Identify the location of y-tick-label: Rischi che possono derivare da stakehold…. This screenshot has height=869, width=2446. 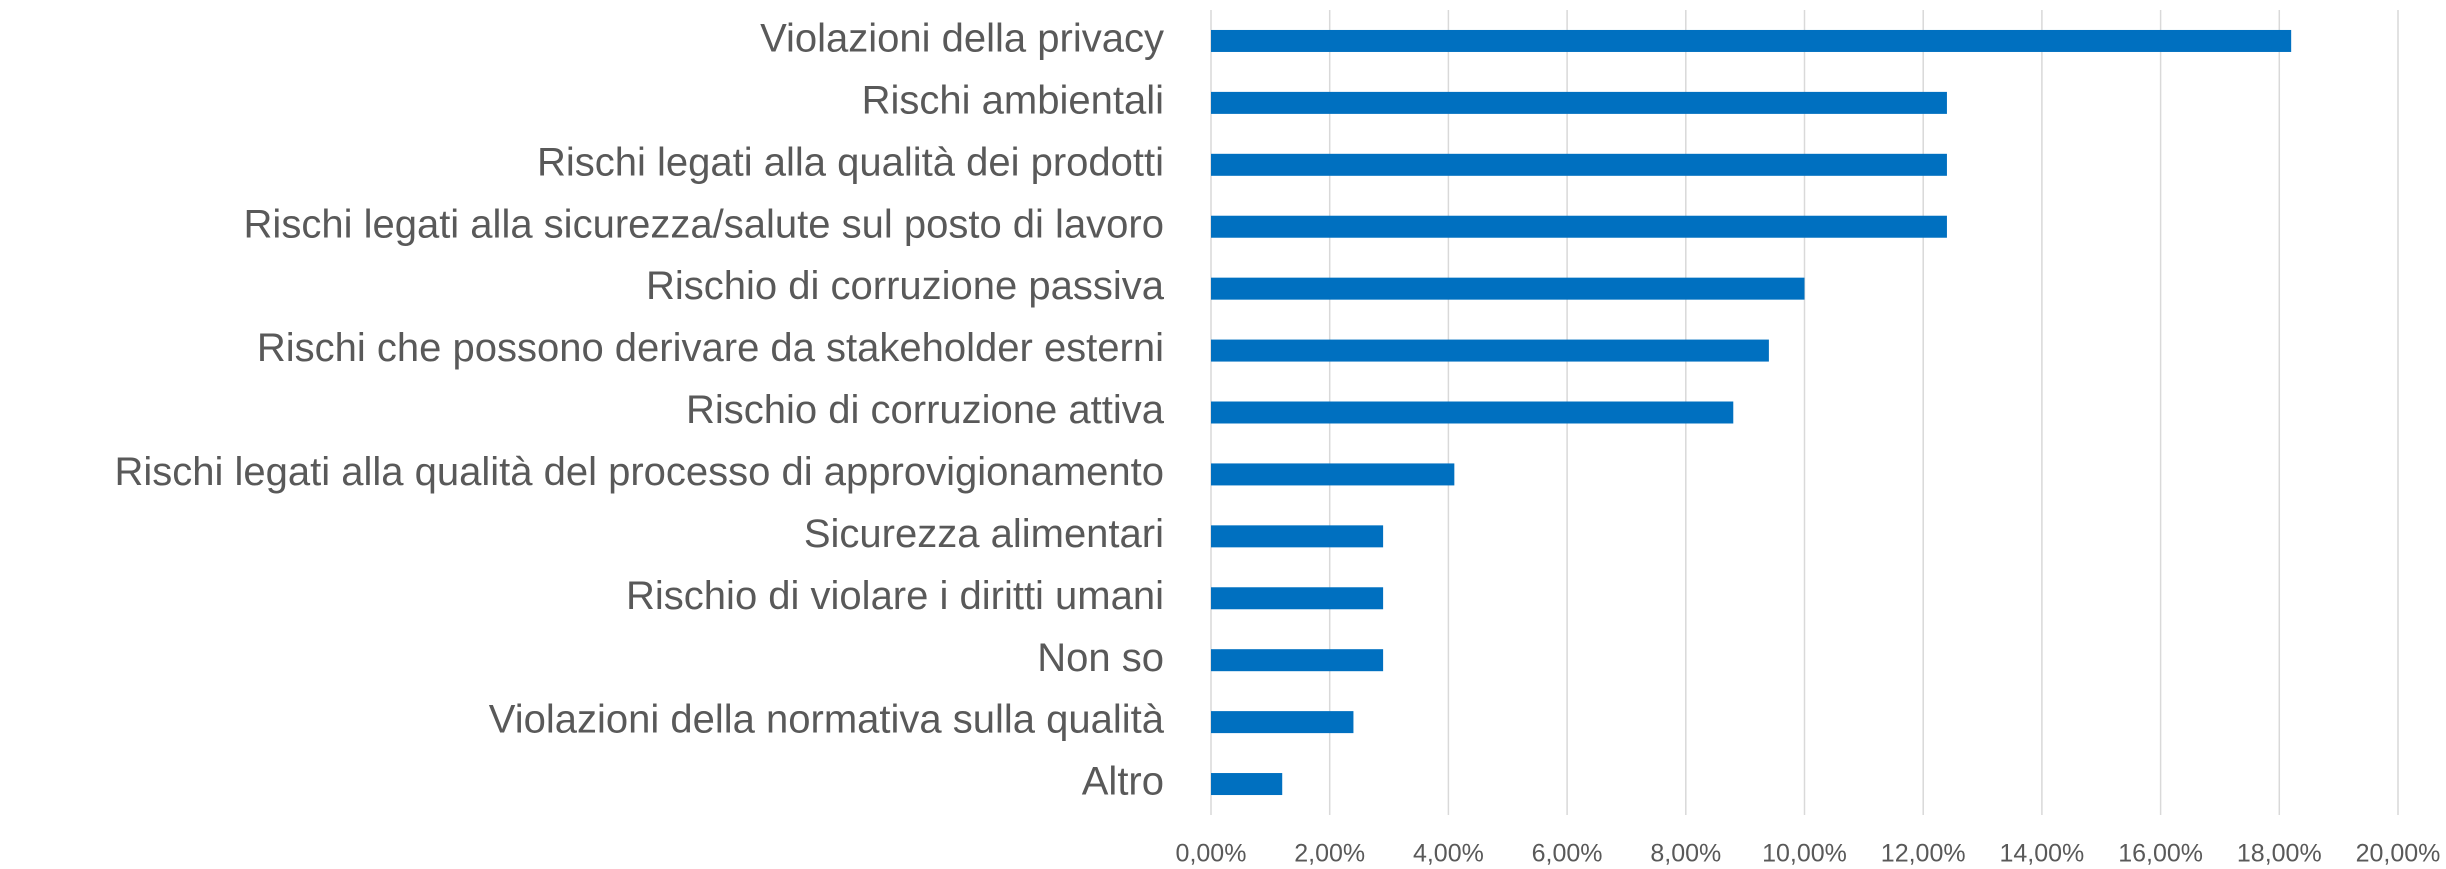
(710, 348).